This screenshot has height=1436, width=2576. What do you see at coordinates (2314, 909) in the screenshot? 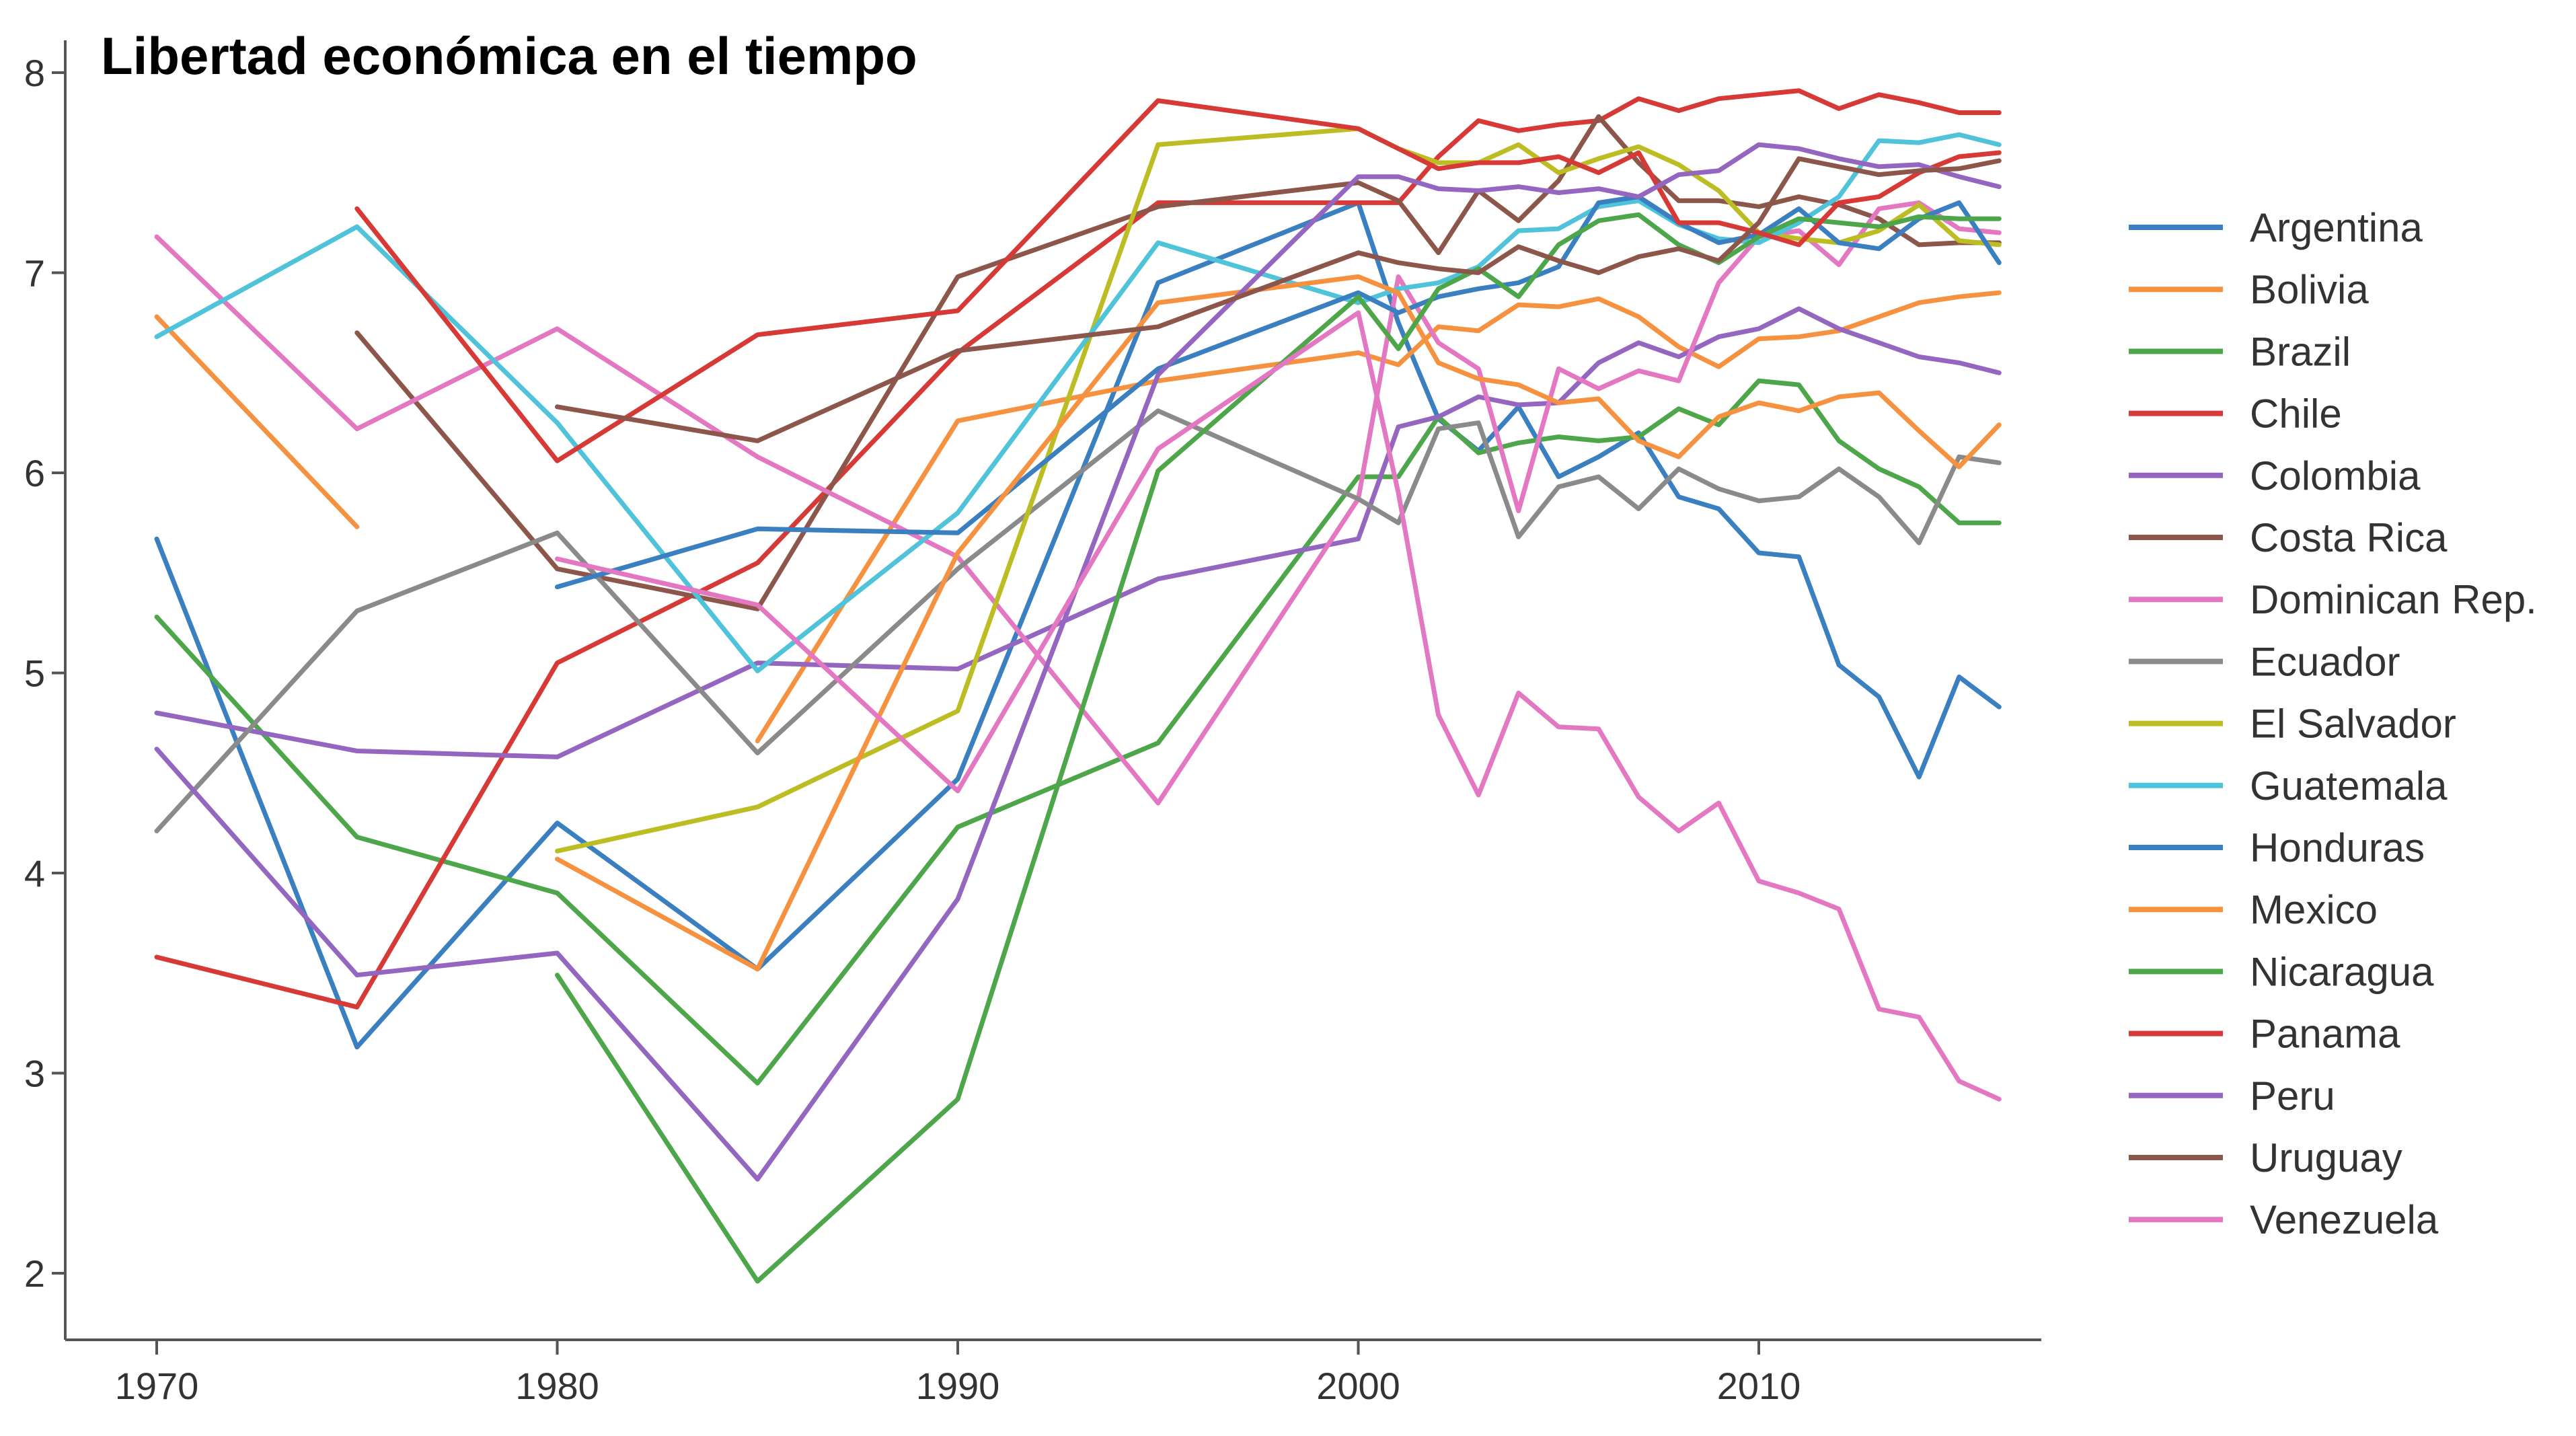
I see `legend-label-mexico: Mexico` at bounding box center [2314, 909].